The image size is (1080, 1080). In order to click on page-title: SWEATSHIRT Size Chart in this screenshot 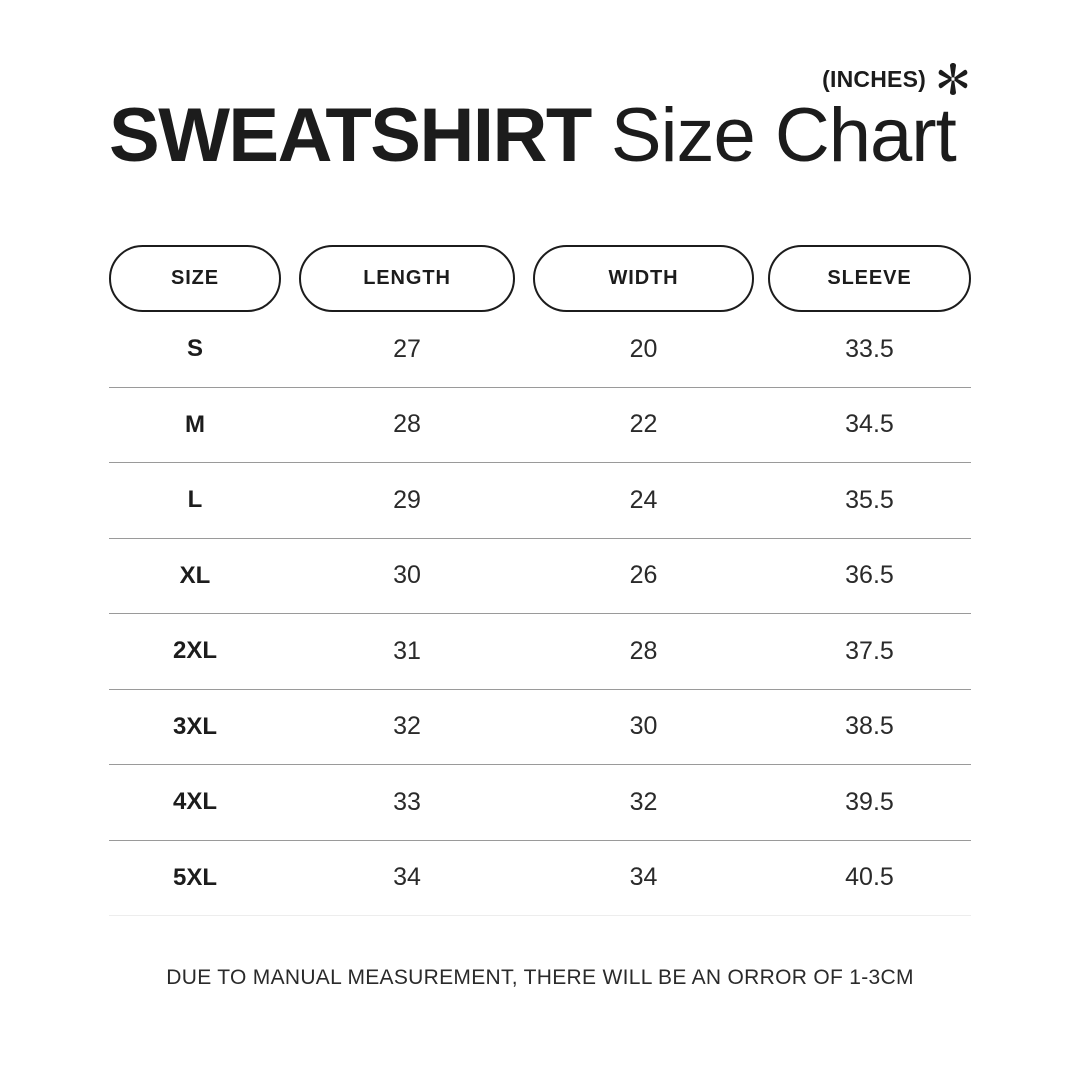, I will do `click(540, 136)`.